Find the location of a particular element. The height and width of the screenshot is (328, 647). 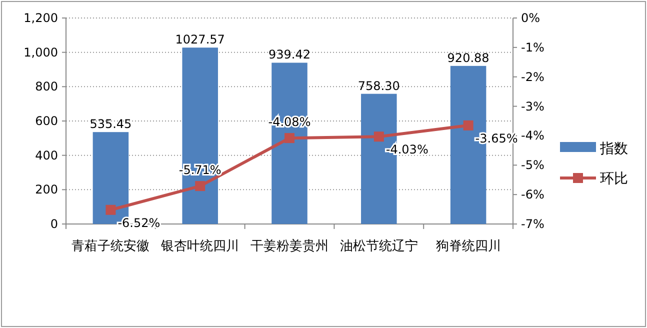

y2-tick-label: -2% is located at coordinates (532, 77).